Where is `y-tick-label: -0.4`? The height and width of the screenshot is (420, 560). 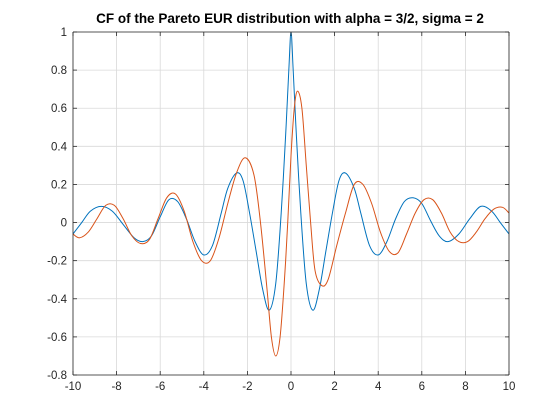 y-tick-label: -0.4 is located at coordinates (57, 300).